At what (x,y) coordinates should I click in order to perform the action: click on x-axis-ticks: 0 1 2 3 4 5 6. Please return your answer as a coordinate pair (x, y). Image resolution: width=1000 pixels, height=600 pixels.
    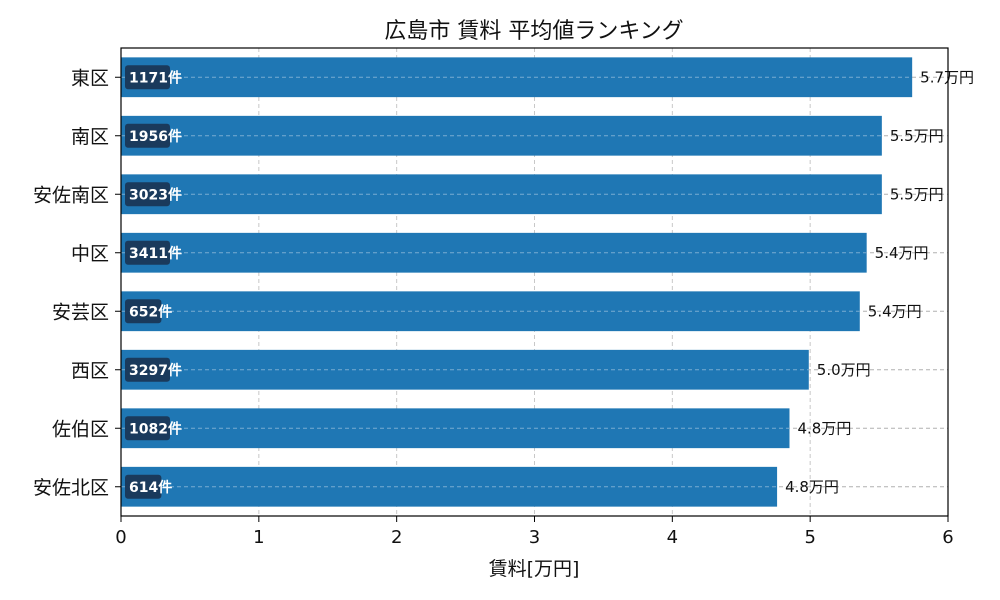
    Looking at the image, I should click on (534, 532).